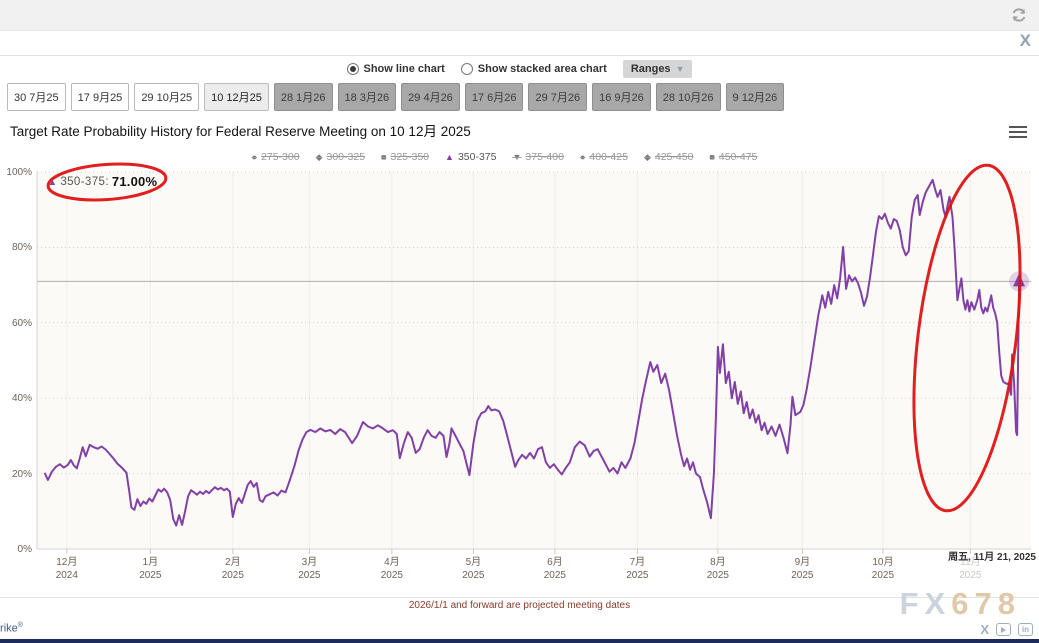  What do you see at coordinates (717, 569) in the screenshot?
I see `x-tick-8月-2025: 8月 2025` at bounding box center [717, 569].